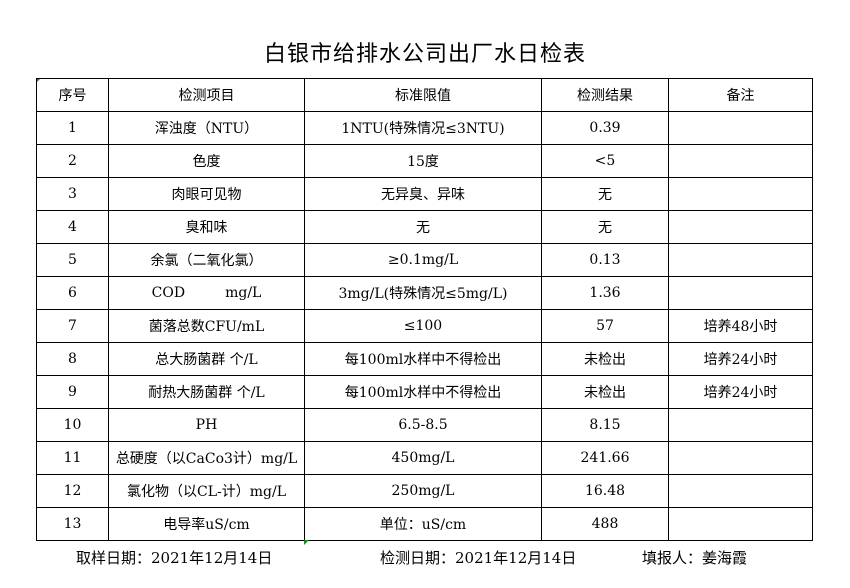  I want to click on table-row: 5 余氯（二氧化氯） ≥0.1mg/L 0.13, so click(424, 260).